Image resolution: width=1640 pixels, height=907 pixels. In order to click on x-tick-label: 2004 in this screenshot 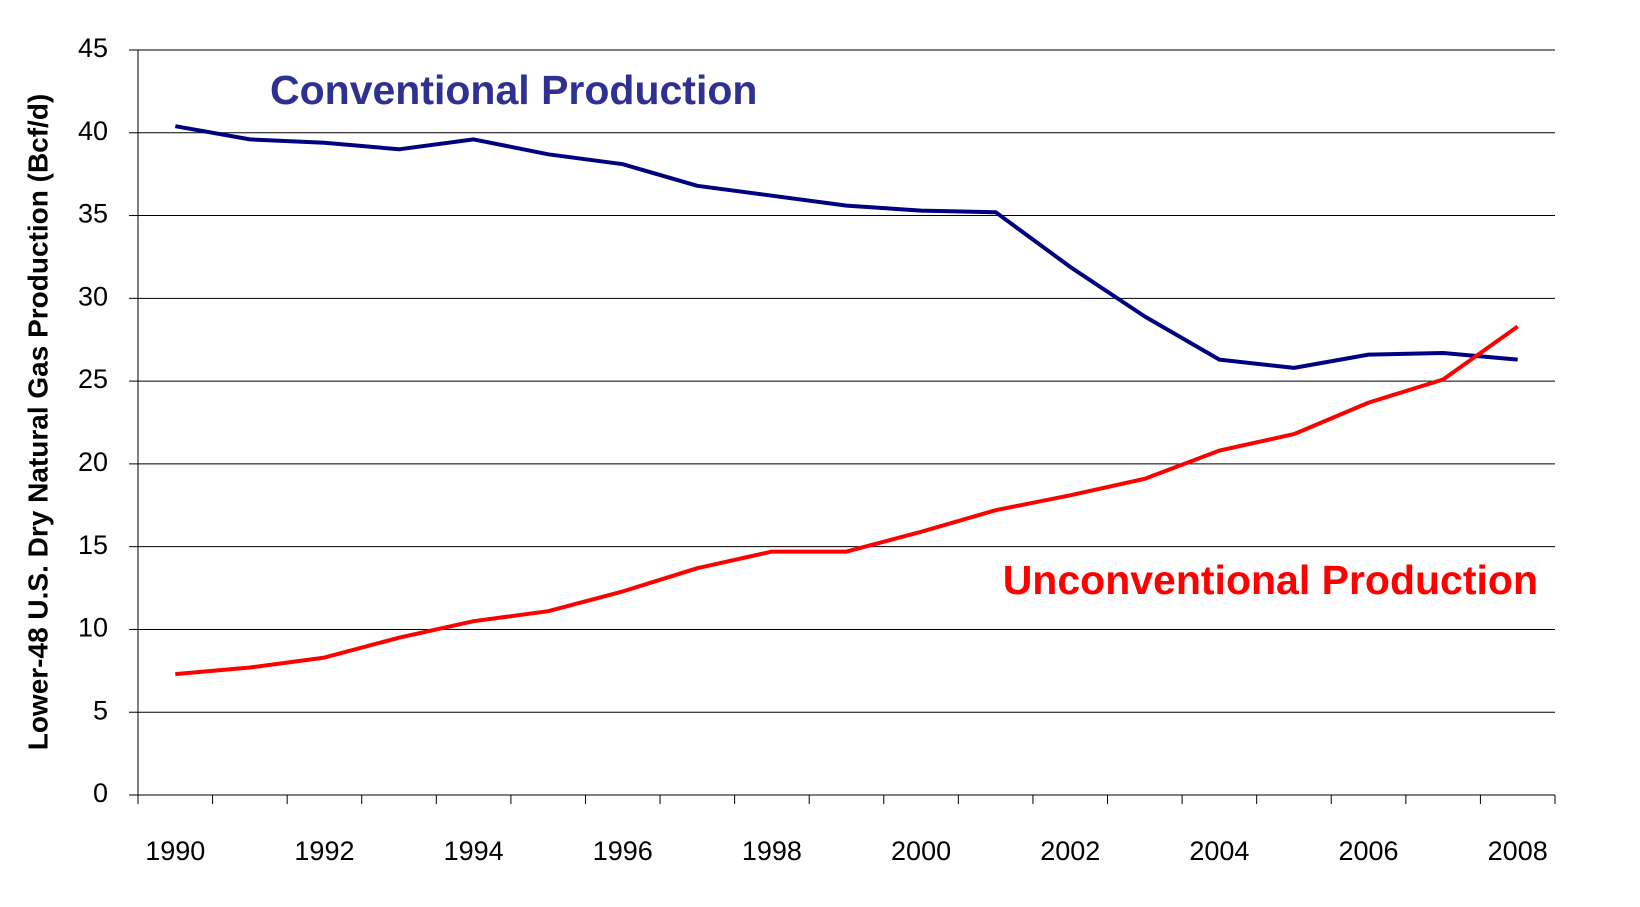, I will do `click(1219, 851)`.